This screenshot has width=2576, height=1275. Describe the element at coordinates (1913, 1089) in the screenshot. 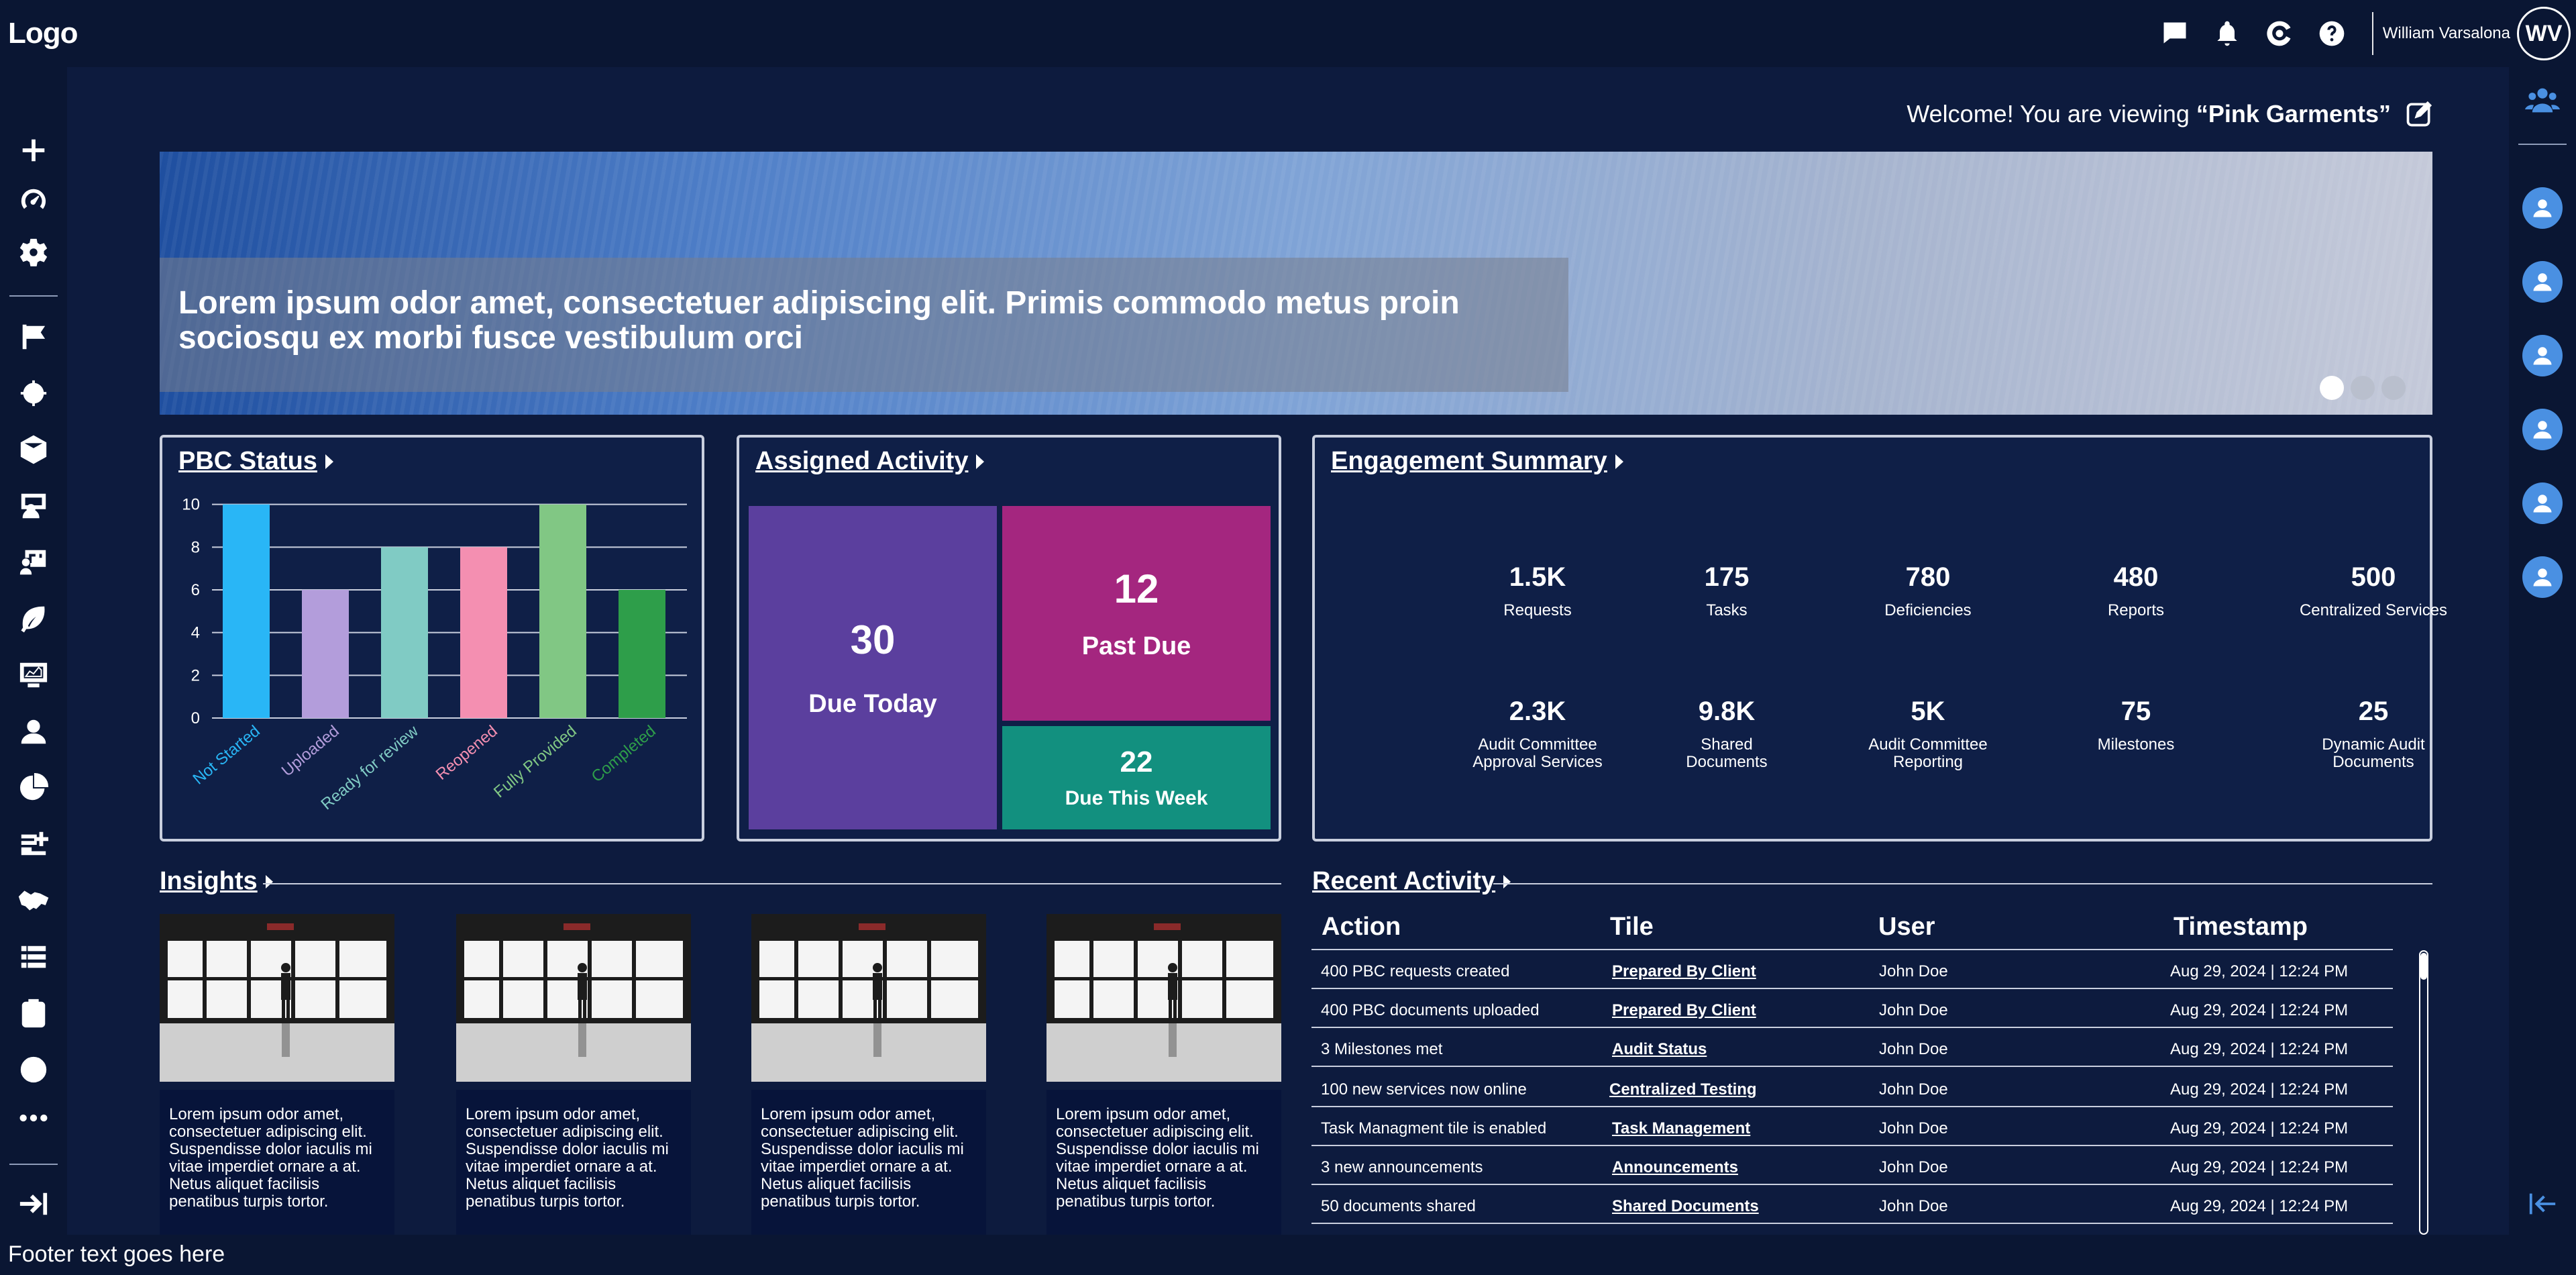

I see `row-user: John Doe` at that location.